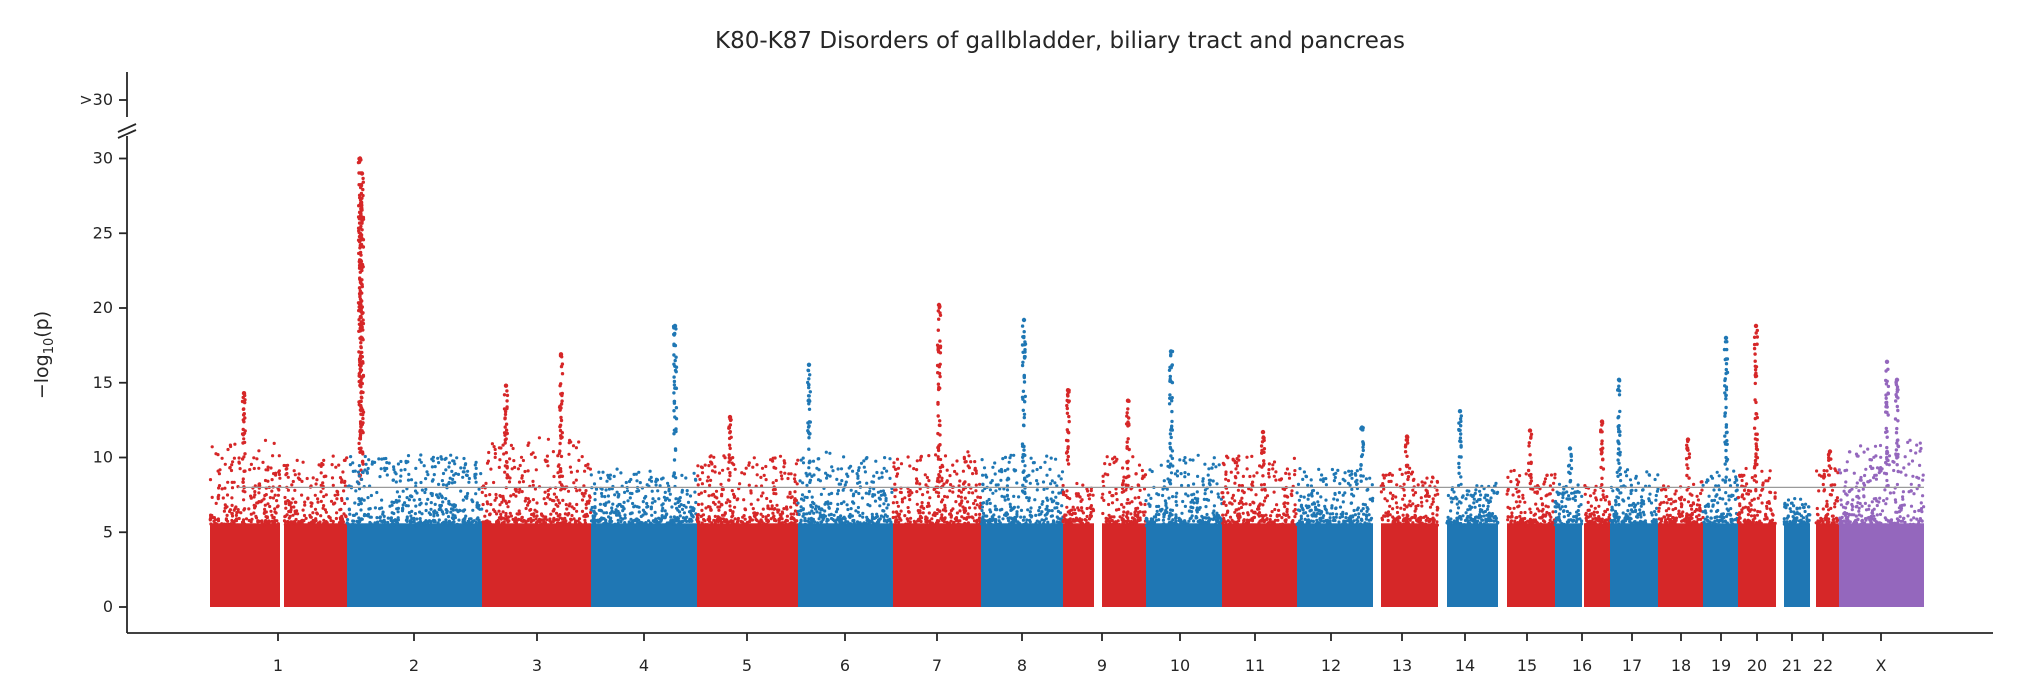  I want to click on peak-point, so click(1263, 432).